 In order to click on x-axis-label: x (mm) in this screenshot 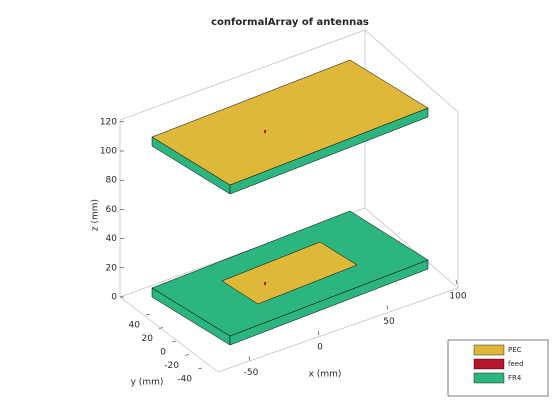, I will do `click(325, 375)`.